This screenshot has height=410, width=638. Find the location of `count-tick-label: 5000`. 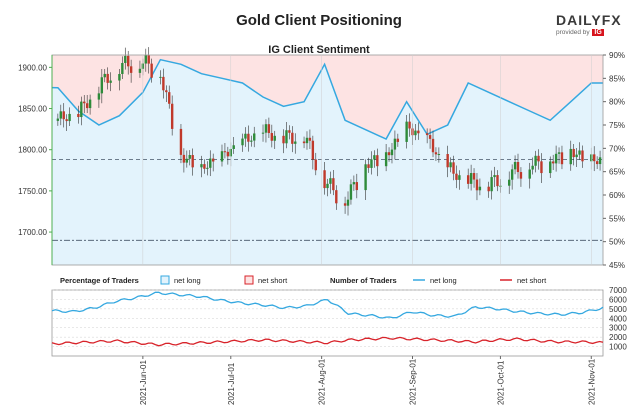

count-tick-label: 5000 is located at coordinates (618, 309).